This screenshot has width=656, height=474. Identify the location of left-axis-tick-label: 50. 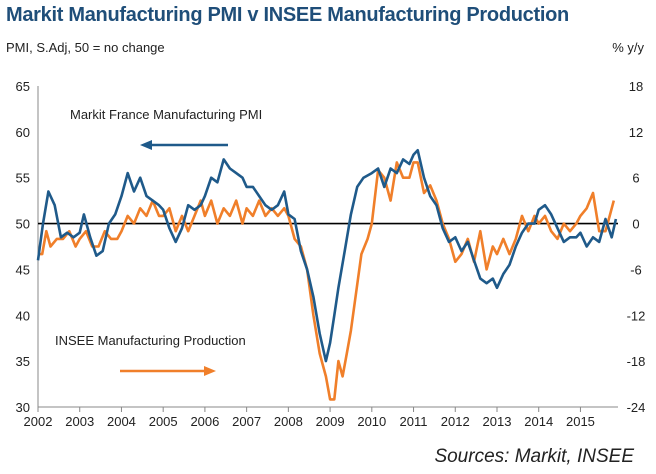
(23, 224).